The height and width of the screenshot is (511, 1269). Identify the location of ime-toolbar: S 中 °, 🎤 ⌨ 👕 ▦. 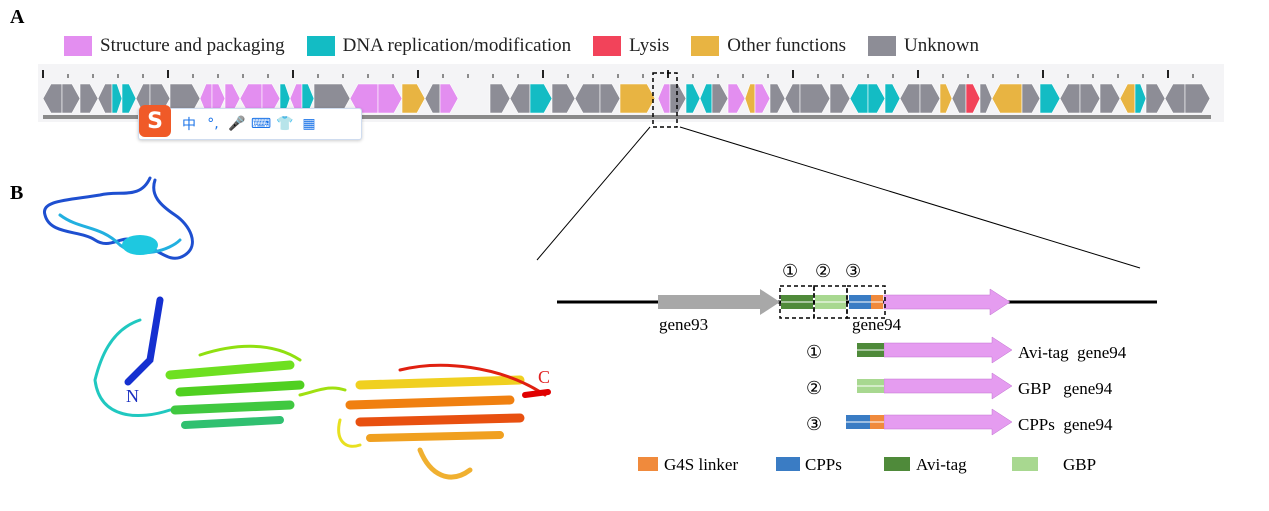
(250, 122).